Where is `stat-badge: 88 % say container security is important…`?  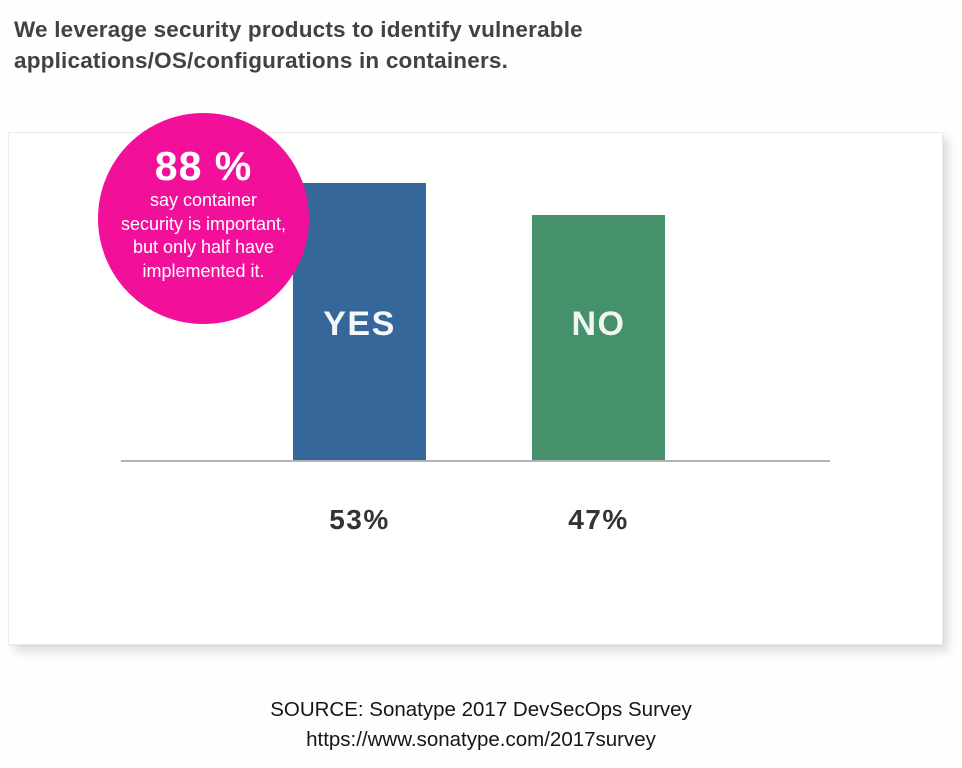 stat-badge: 88 % say container security is important… is located at coordinates (203, 218).